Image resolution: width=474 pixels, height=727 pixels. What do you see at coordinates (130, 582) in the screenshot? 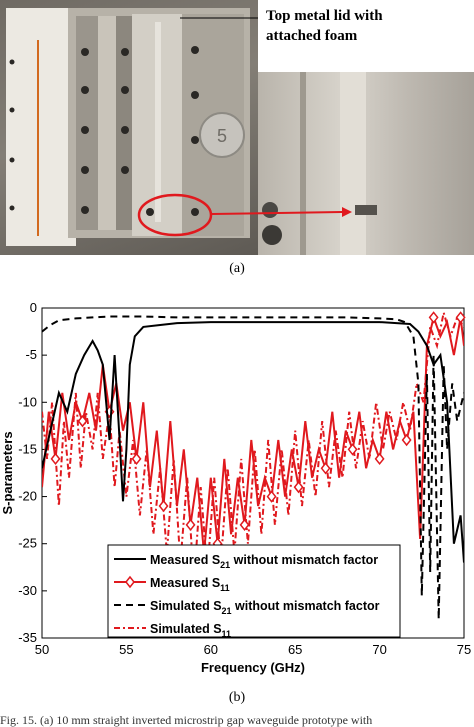
I see `legend-marker` at bounding box center [130, 582].